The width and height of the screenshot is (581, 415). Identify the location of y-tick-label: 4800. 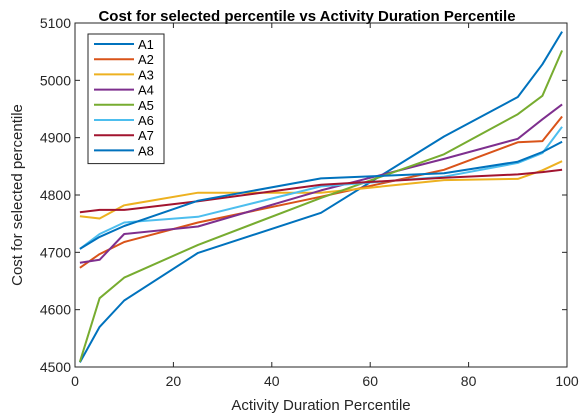
(55, 195).